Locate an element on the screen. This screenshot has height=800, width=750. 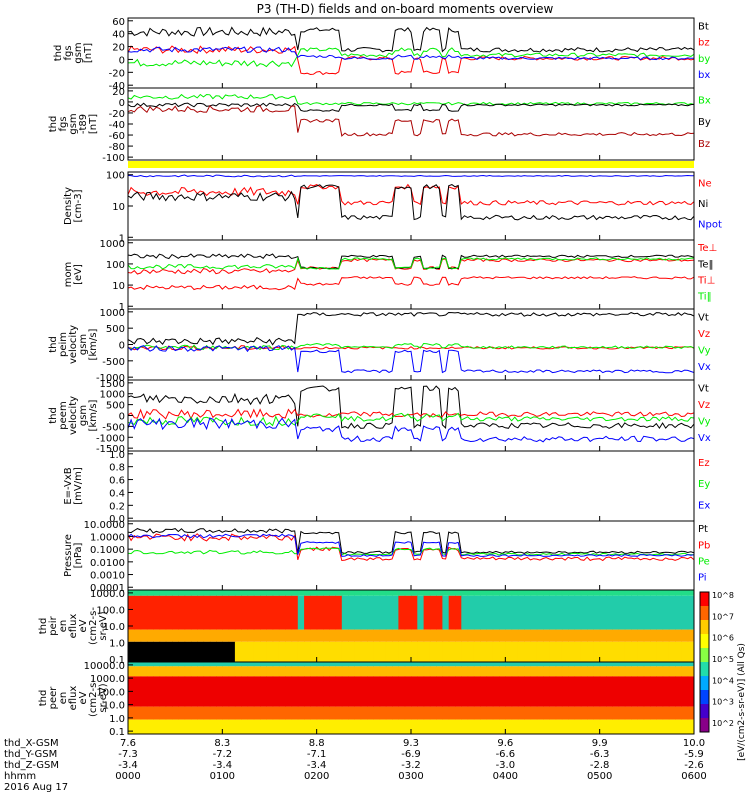
series-vy-line is located at coordinates (411, 419).